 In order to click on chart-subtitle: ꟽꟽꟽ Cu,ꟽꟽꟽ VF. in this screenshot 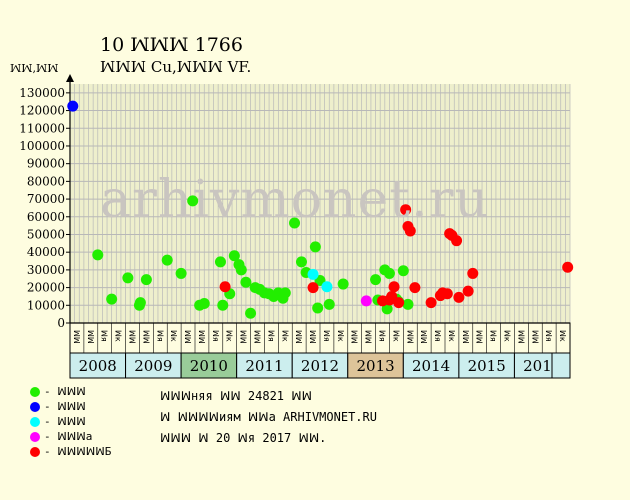, I will do `click(176, 67)`.